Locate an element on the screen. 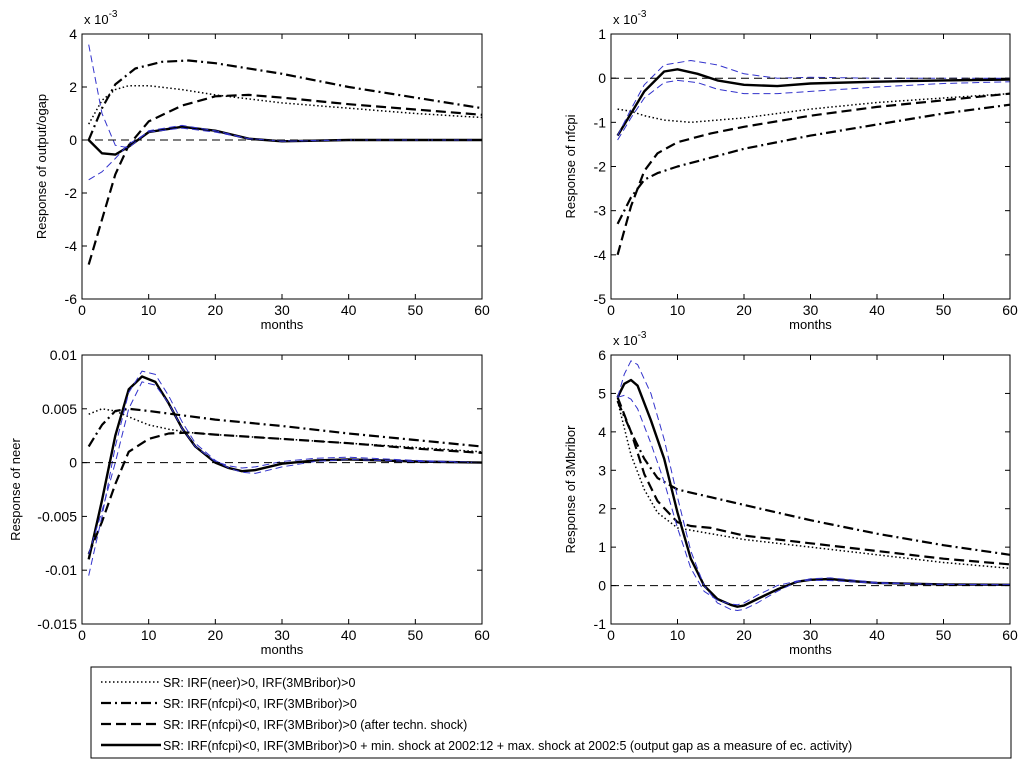  y-tick-label: -6 is located at coordinates (71, 299).